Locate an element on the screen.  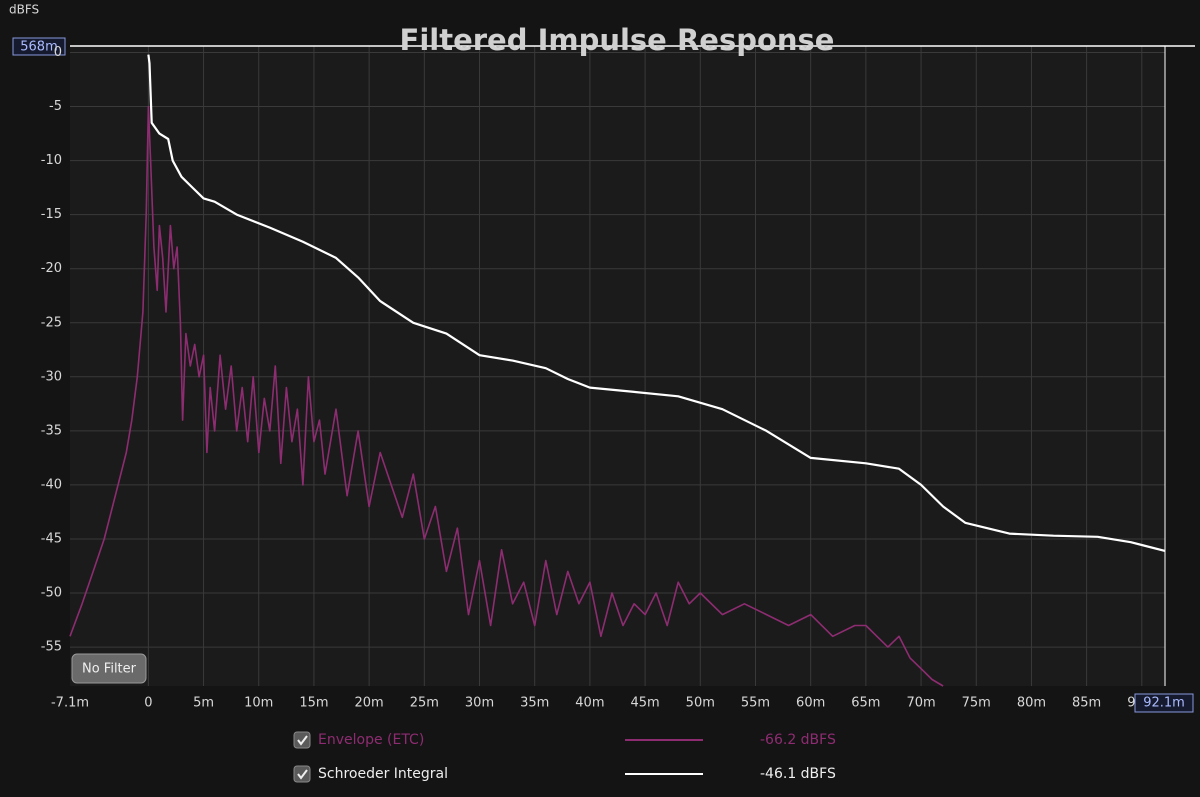
x-tick-label: 70m is located at coordinates (920, 703).